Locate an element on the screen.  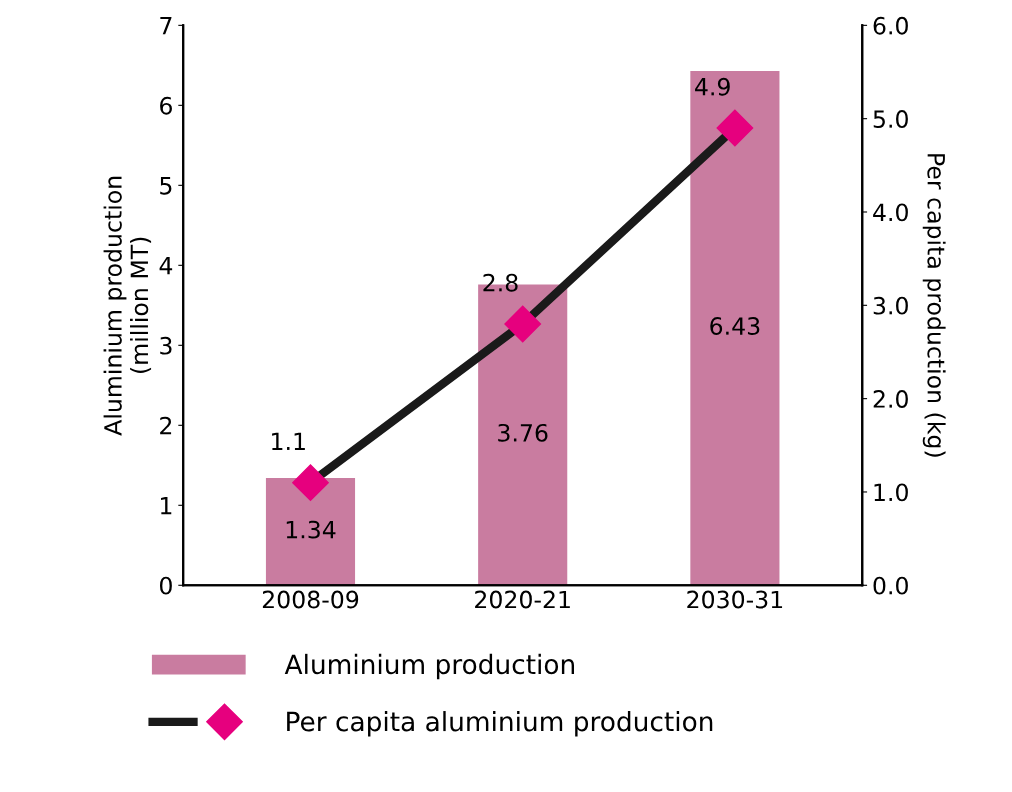
data-label: 1.34 is located at coordinates (311, 529).